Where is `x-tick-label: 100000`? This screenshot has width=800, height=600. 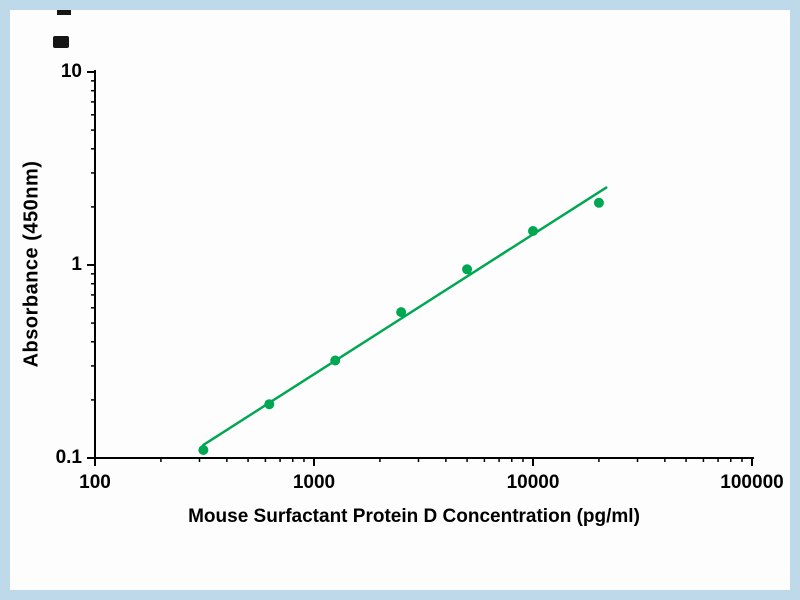 x-tick-label: 100000 is located at coordinates (752, 482).